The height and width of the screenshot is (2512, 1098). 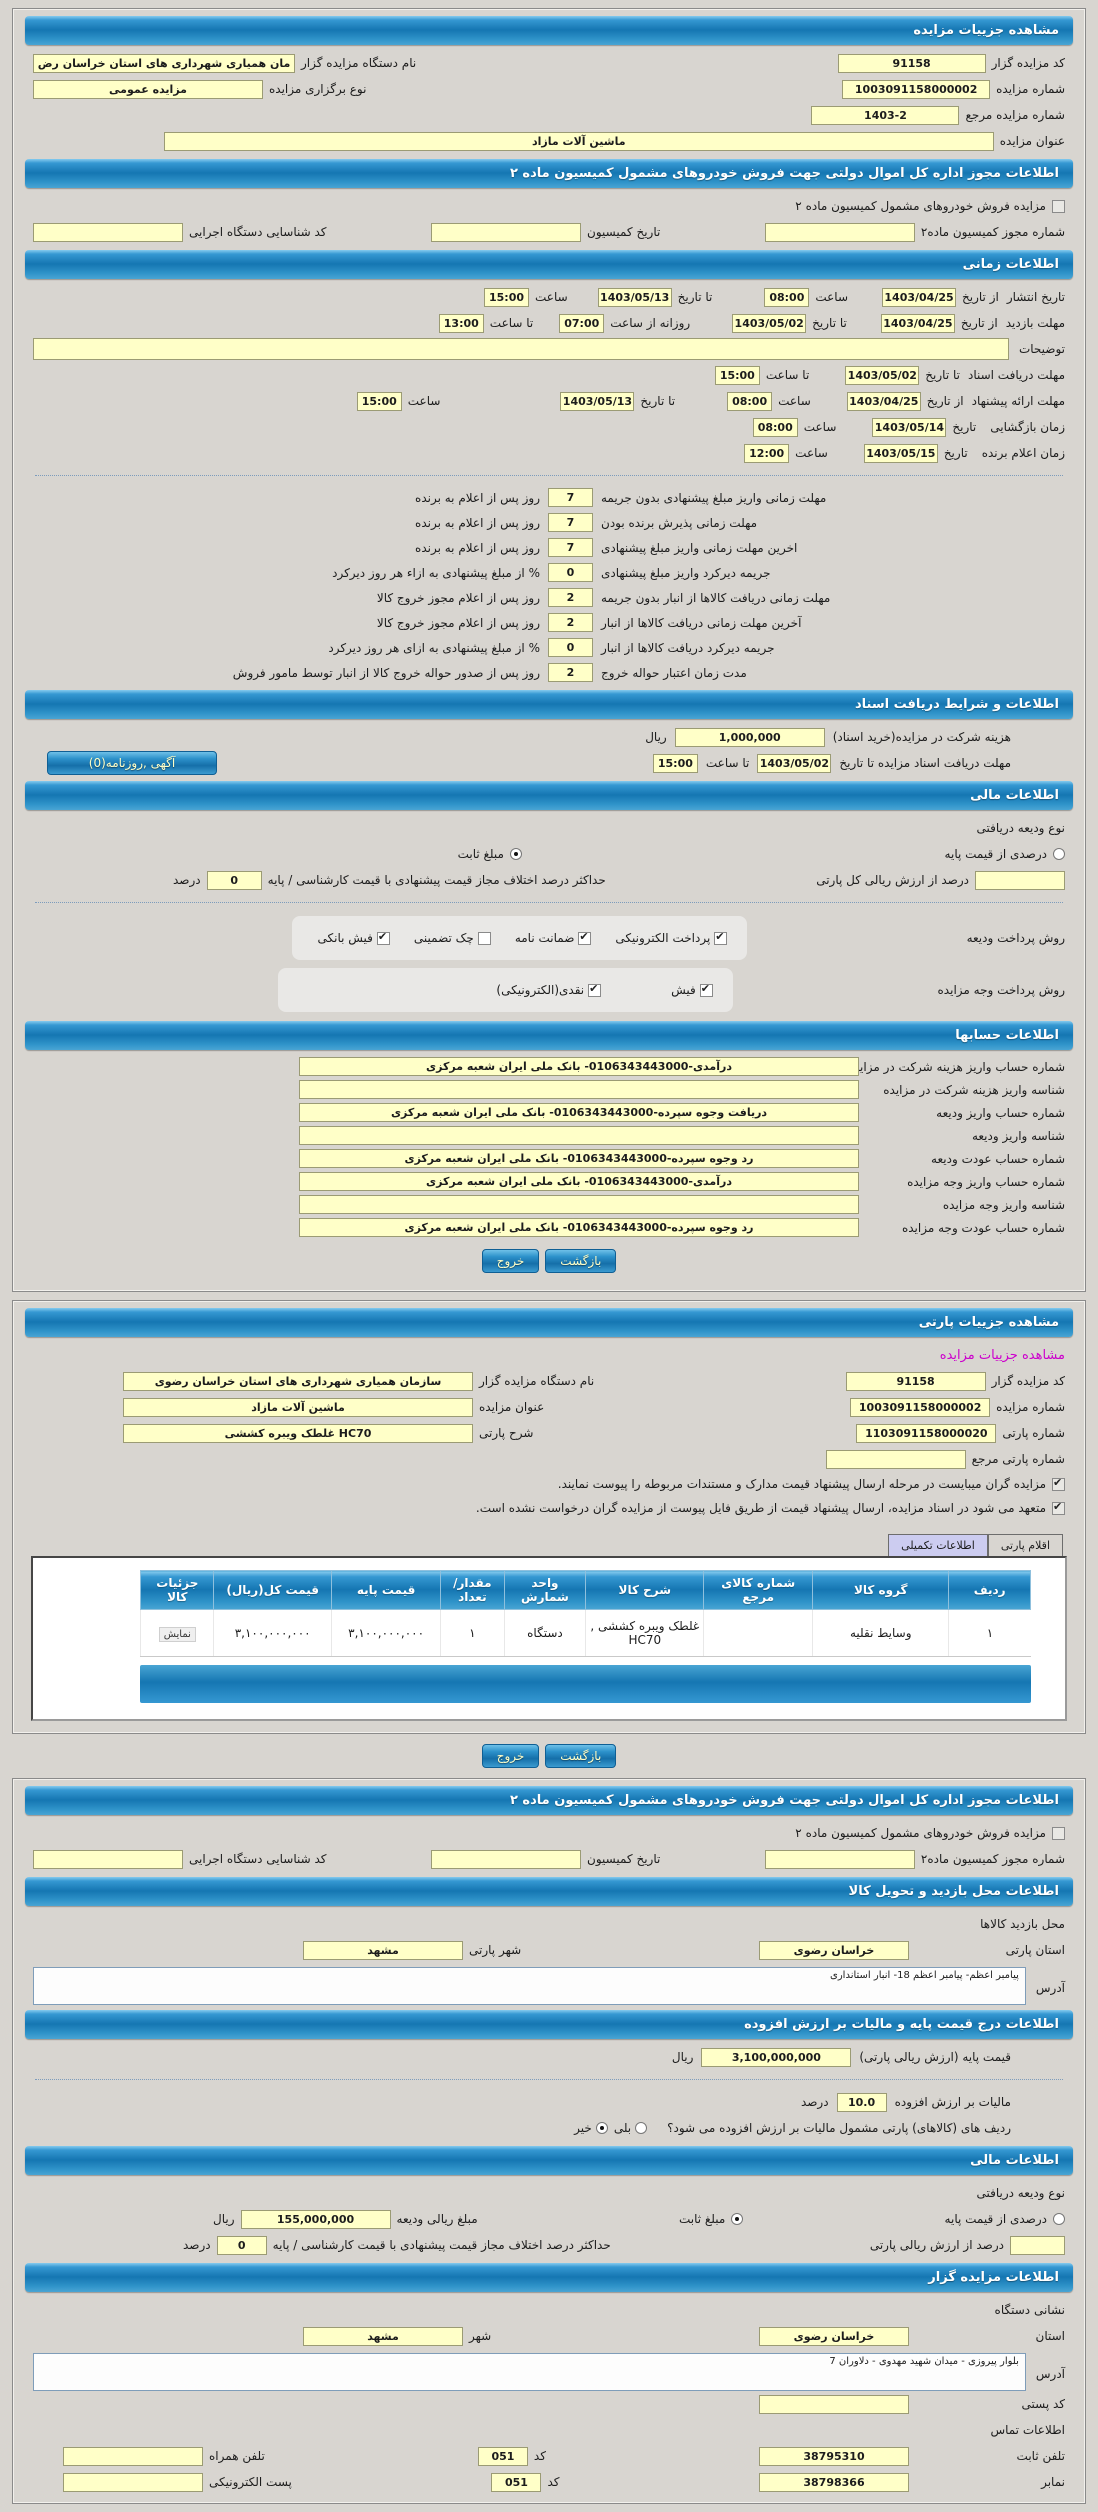 What do you see at coordinates (315, 2219) in the screenshot?
I see `deposit-amount-field: 155,000,000` at bounding box center [315, 2219].